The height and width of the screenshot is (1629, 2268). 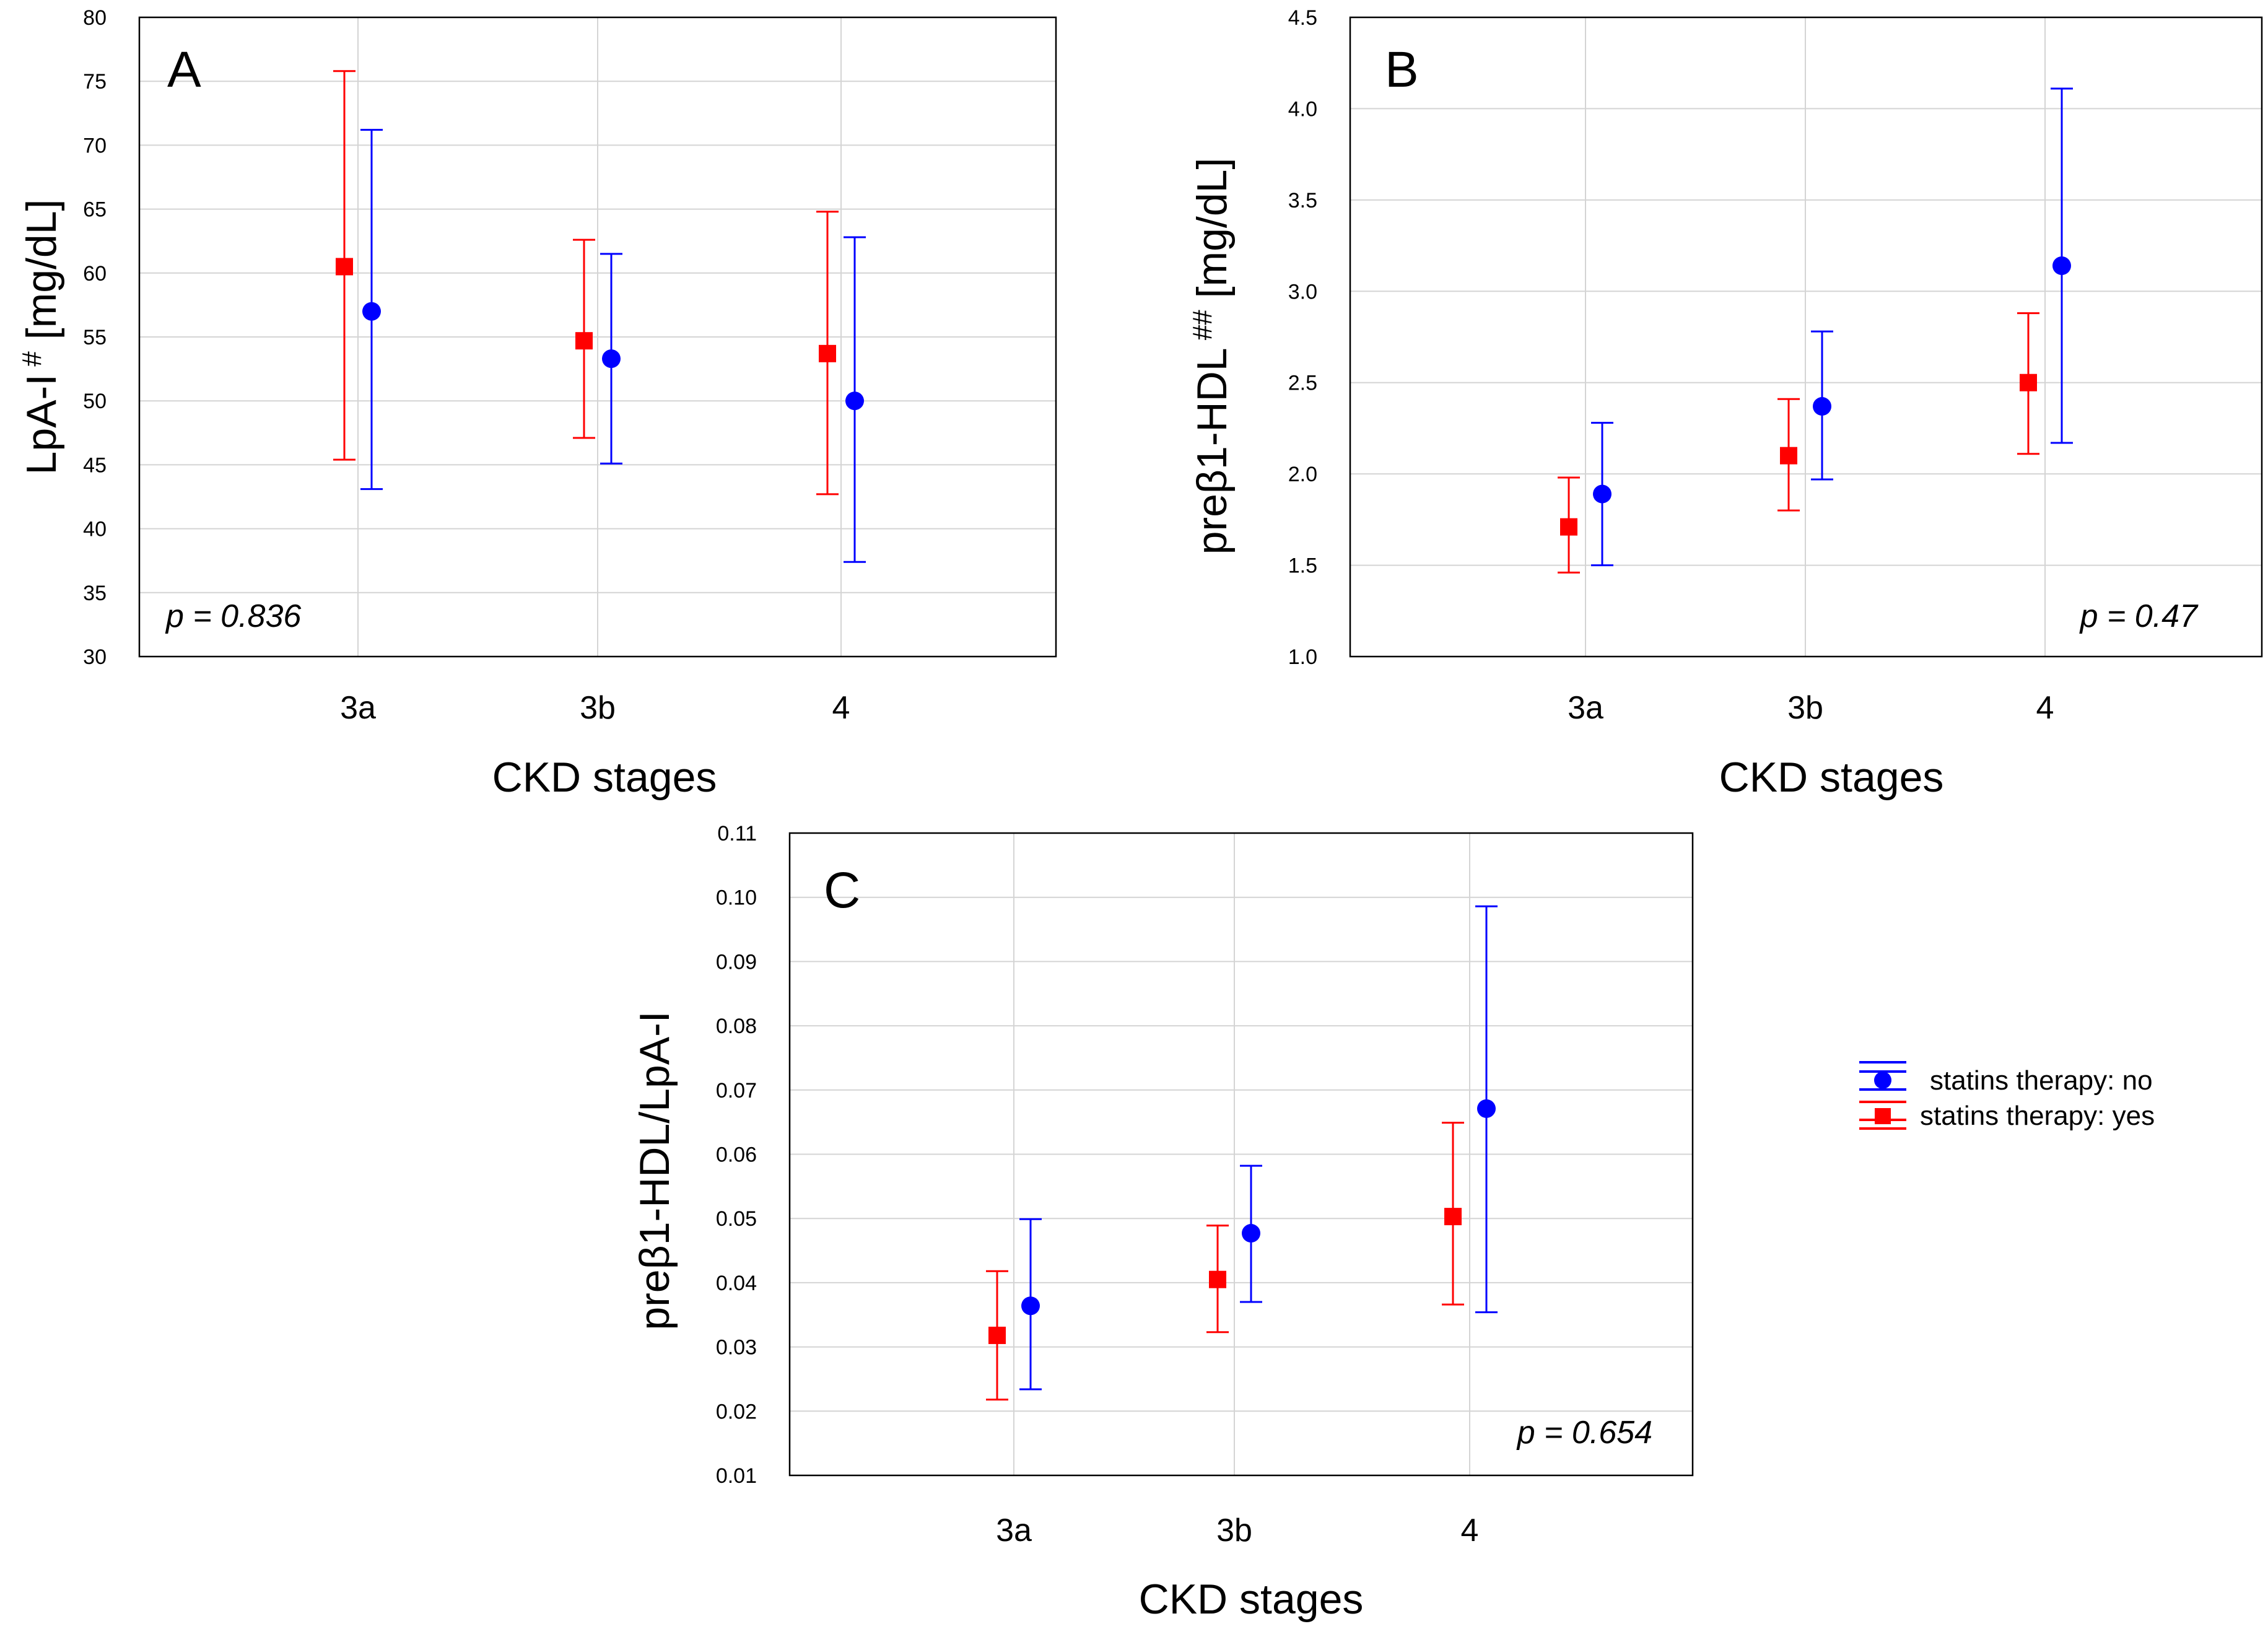 I want to click on legend-label-no: statins therapy: no, so click(x=2041, y=1080).